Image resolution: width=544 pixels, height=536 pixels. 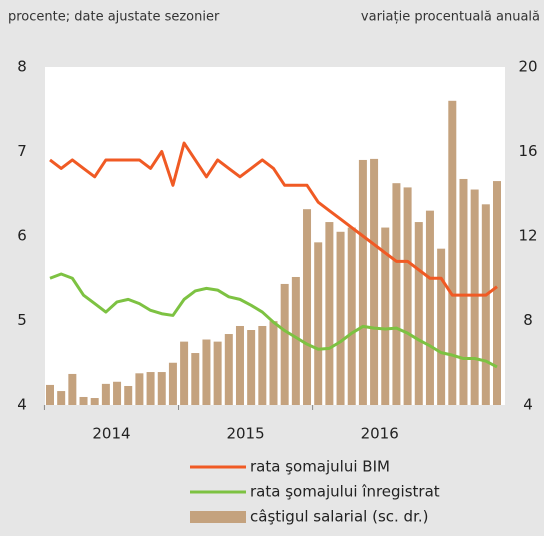 What do you see at coordinates (380, 434) in the screenshot?
I see `x-tick-label: 2016` at bounding box center [380, 434].